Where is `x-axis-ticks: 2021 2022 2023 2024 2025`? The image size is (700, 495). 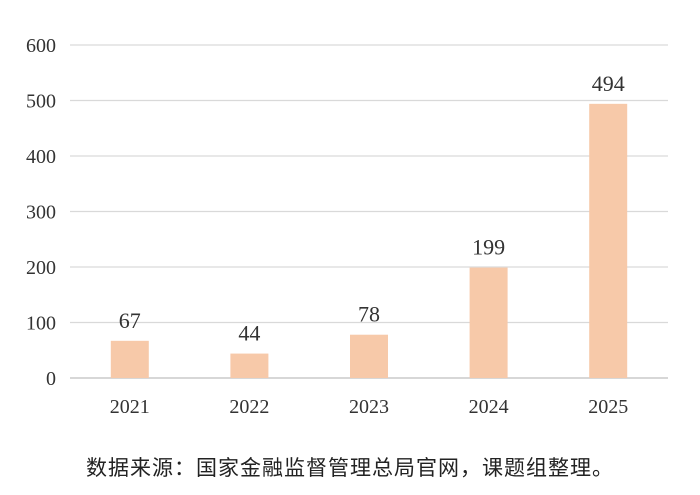
x-axis-ticks: 2021 2022 2023 2024 2025 is located at coordinates (369, 407).